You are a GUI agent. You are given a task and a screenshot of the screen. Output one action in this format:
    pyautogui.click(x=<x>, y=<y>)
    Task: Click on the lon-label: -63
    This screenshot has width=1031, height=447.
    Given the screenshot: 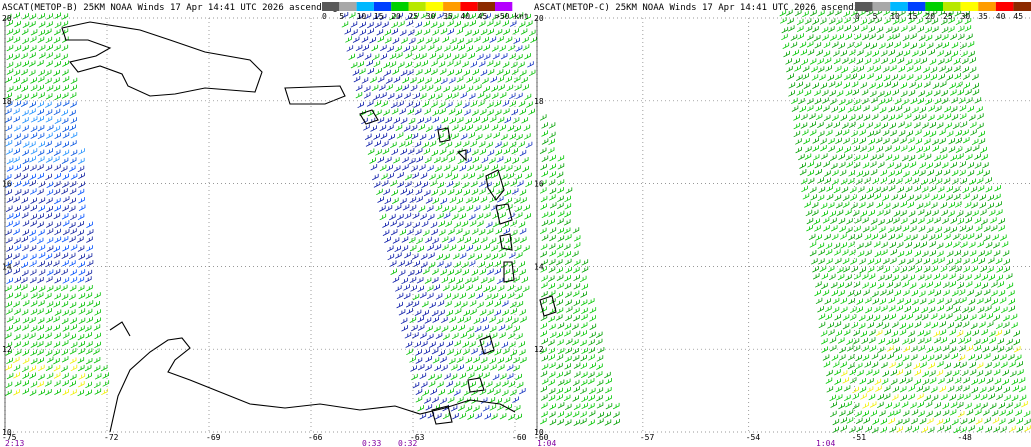 What is the action you would take?
    pyautogui.click(x=417, y=437)
    